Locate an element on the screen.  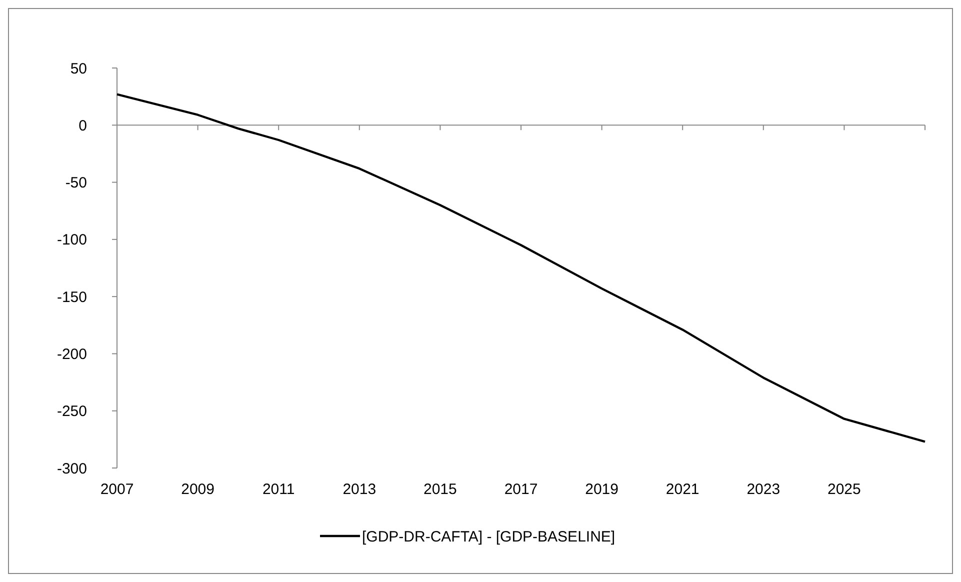
x-tick-label: 2015 is located at coordinates (440, 489).